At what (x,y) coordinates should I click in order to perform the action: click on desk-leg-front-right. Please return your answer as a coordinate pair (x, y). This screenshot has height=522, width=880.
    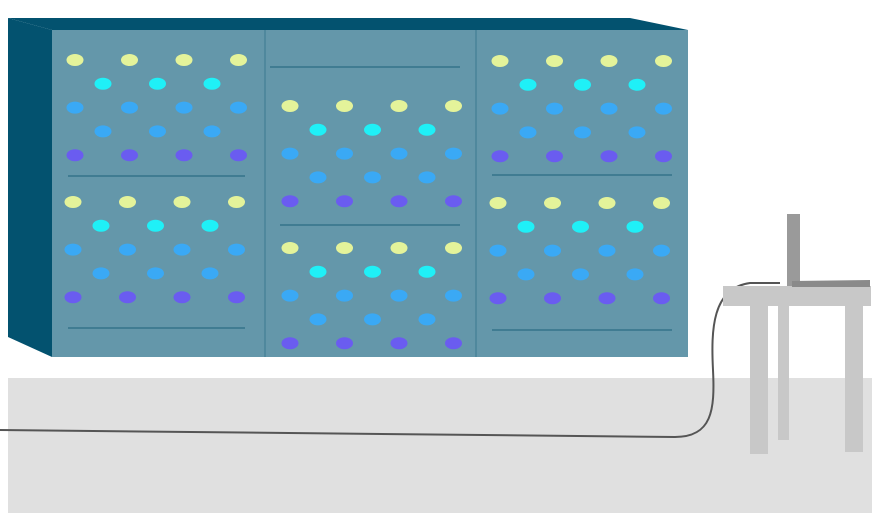
    Looking at the image, I should click on (854, 379).